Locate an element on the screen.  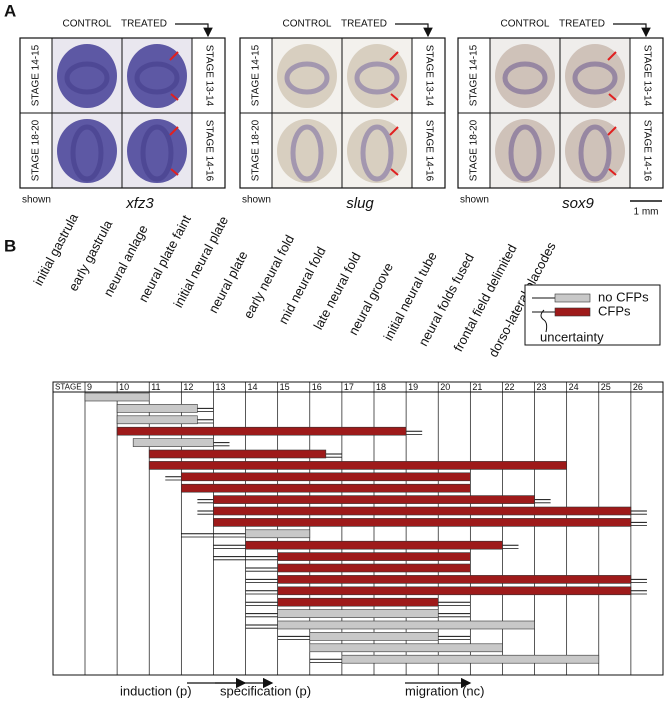
stage-heading: neural plate is located at coordinates (227, 281).